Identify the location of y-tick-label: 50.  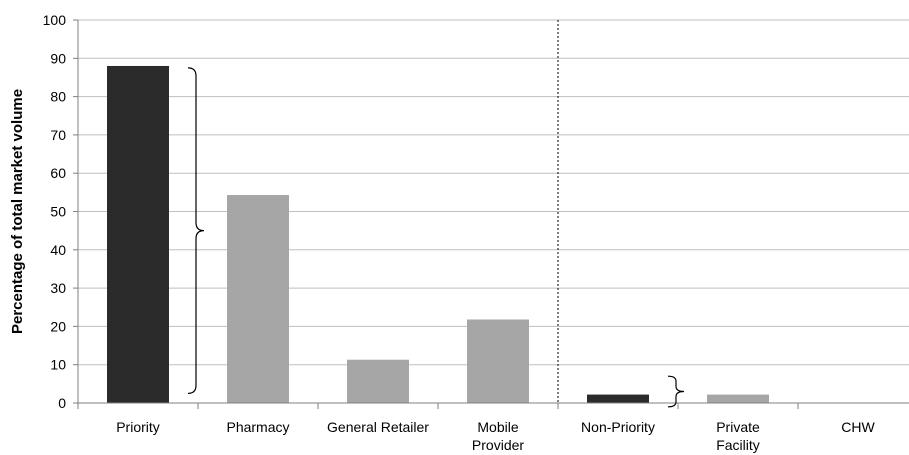
(58, 212).